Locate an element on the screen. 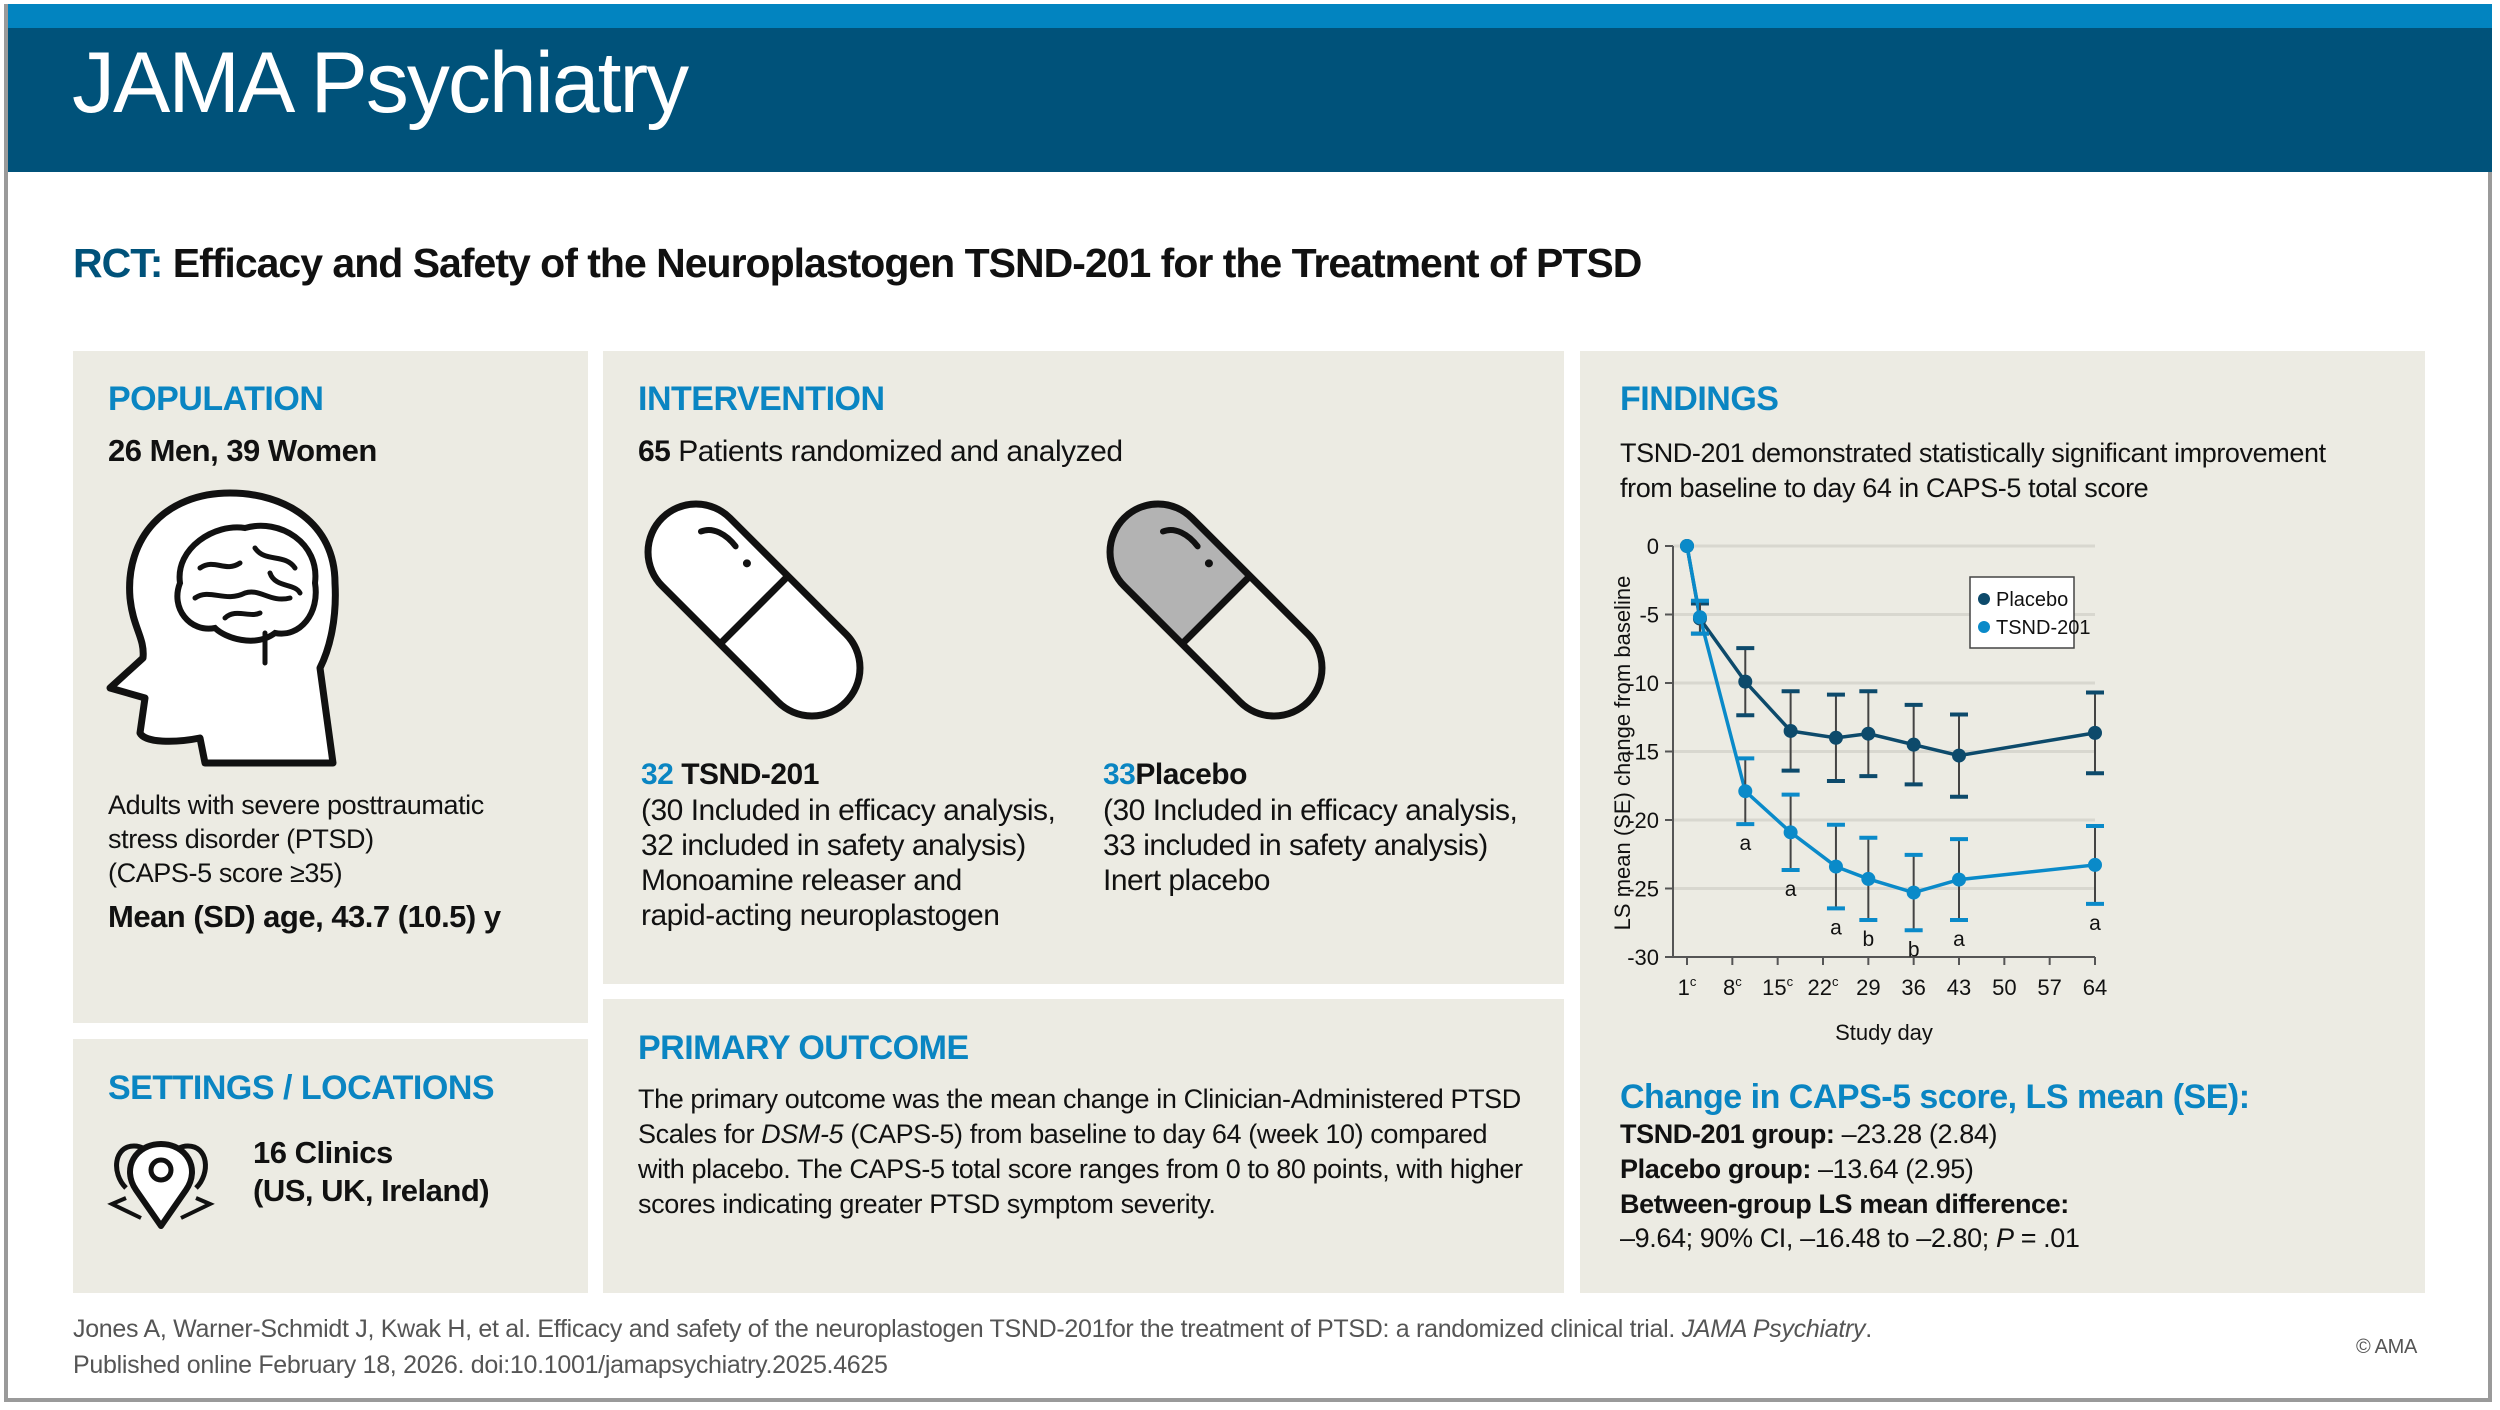  primary-outcome-panel is located at coordinates (1083, 1146).